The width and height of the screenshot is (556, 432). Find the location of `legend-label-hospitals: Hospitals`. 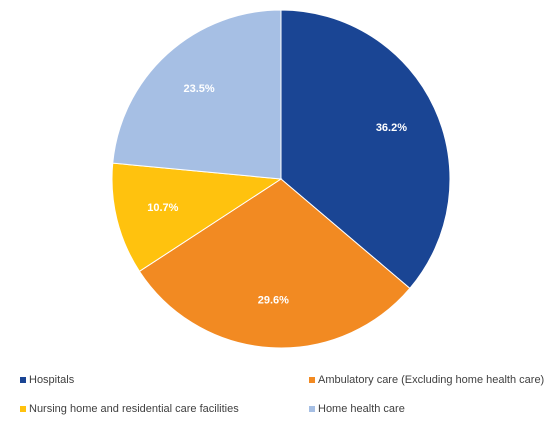

legend-label-hospitals: Hospitals is located at coordinates (52, 380).